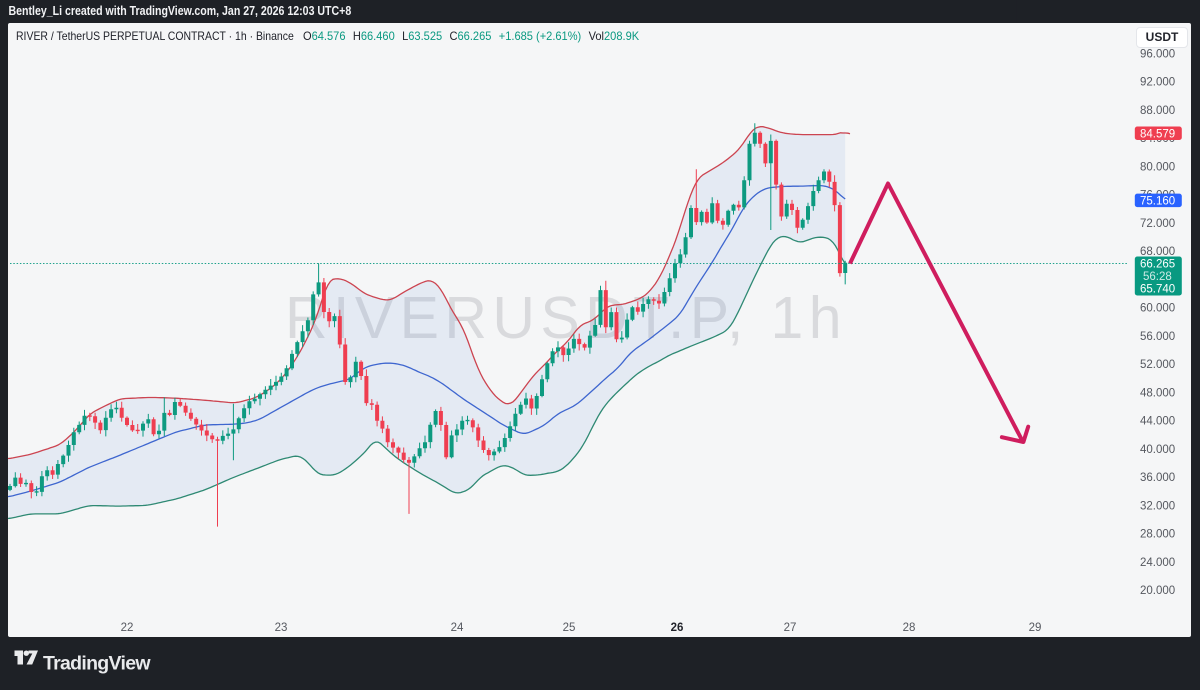 This screenshot has width=1200, height=690. I want to click on svg-text: 66.265, so click(1157, 265).